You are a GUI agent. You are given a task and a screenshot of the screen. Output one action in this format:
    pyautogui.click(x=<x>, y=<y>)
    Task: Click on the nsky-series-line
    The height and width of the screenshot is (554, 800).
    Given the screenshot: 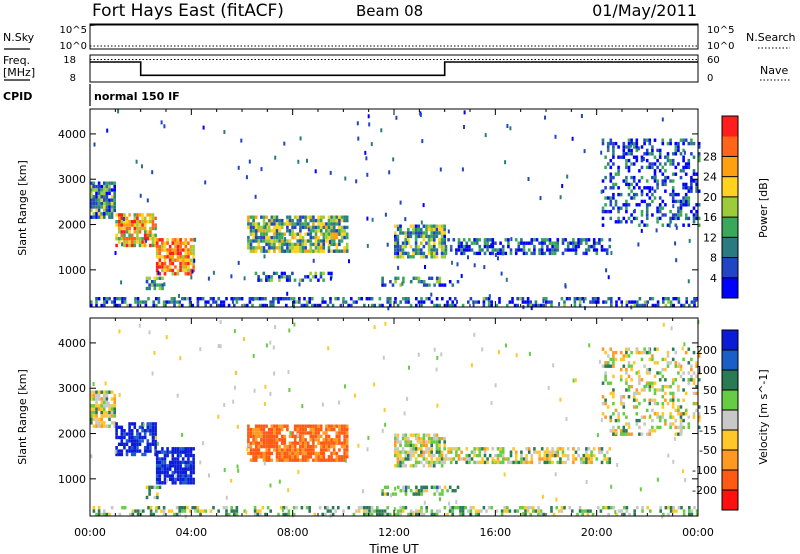 What is the action you would take?
    pyautogui.click(x=393, y=24)
    